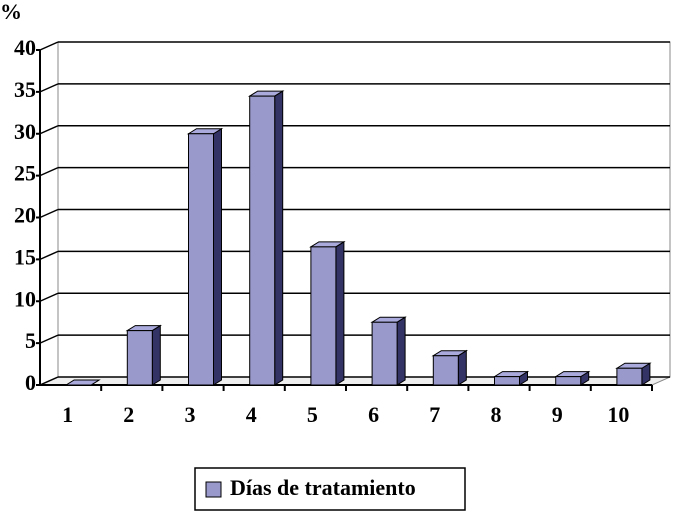 The height and width of the screenshot is (516, 681). What do you see at coordinates (30, 382) in the screenshot?
I see `y-tick-label: 0` at bounding box center [30, 382].